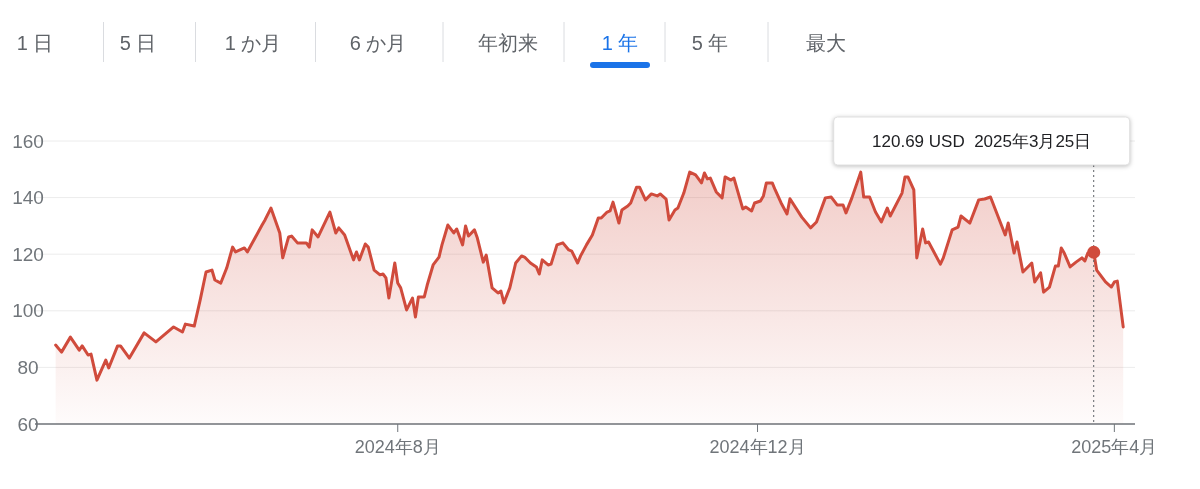  I want to click on y-tick-label: 140, so click(28, 198).